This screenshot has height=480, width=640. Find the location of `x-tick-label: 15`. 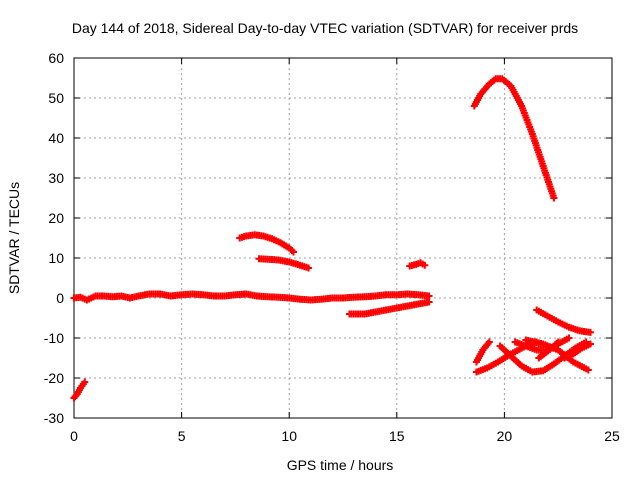

x-tick-label: 15 is located at coordinates (397, 436).